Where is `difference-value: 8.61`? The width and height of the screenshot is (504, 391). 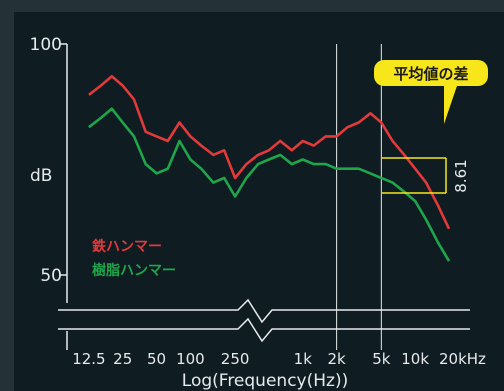
difference-value: 8.61 is located at coordinates (461, 175).